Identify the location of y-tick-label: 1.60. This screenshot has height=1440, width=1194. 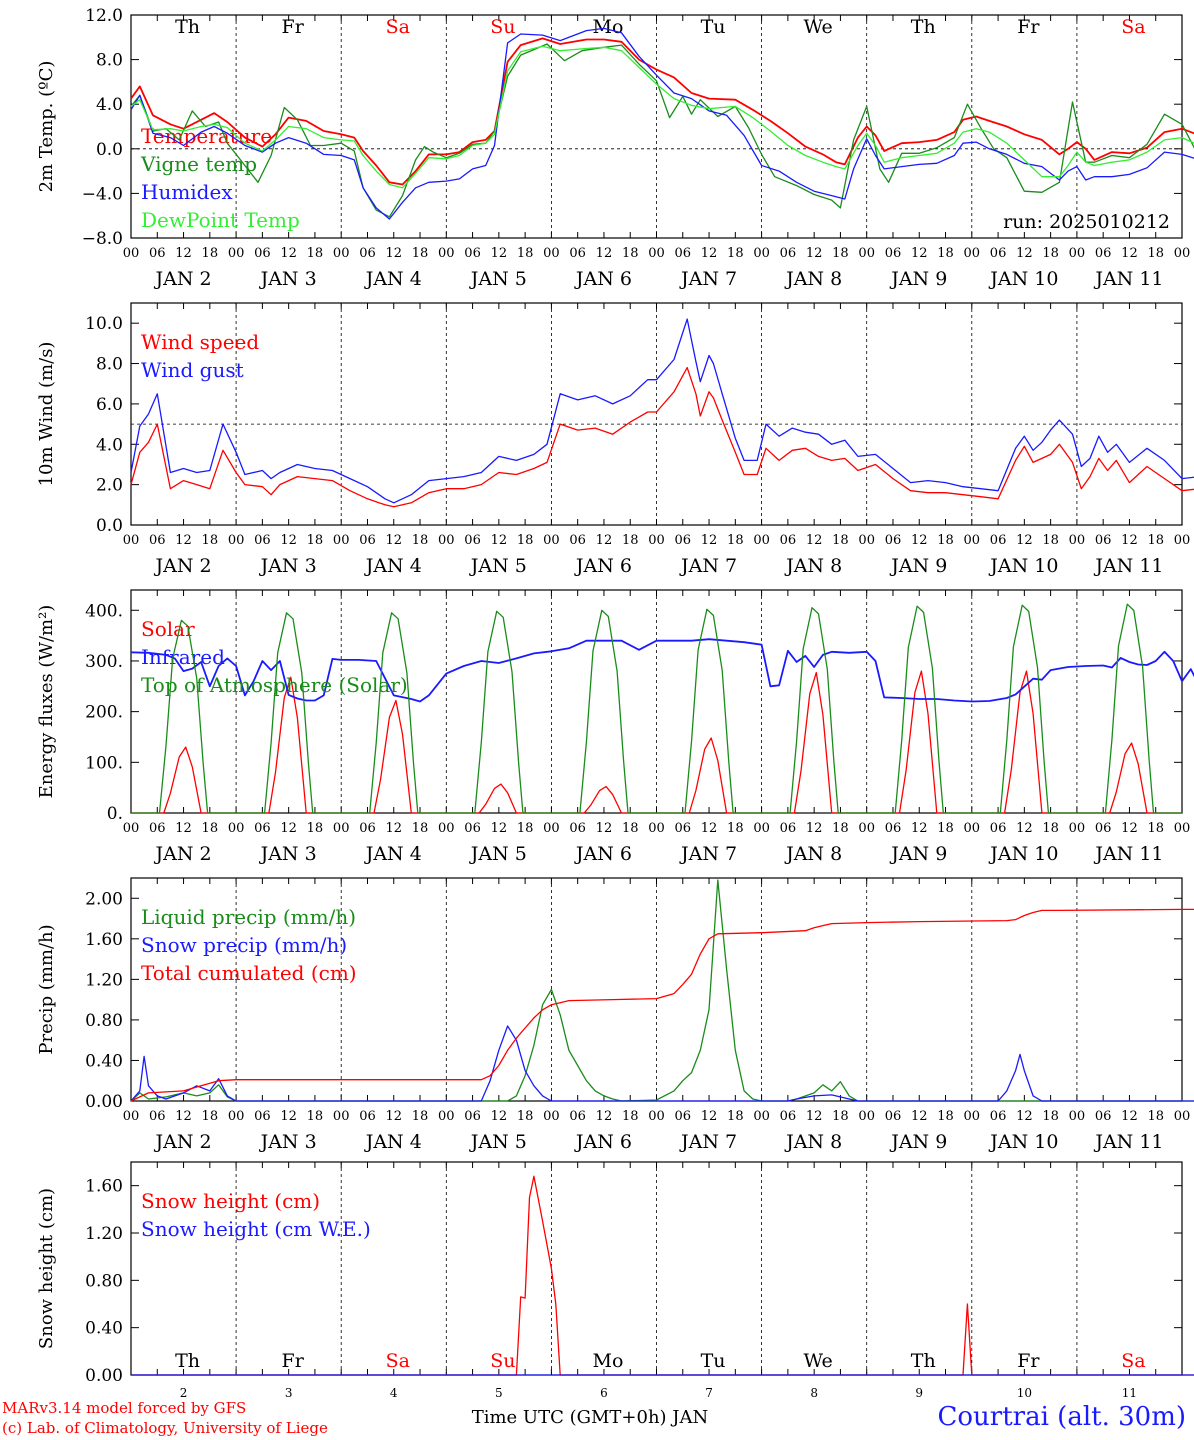
(104, 1187).